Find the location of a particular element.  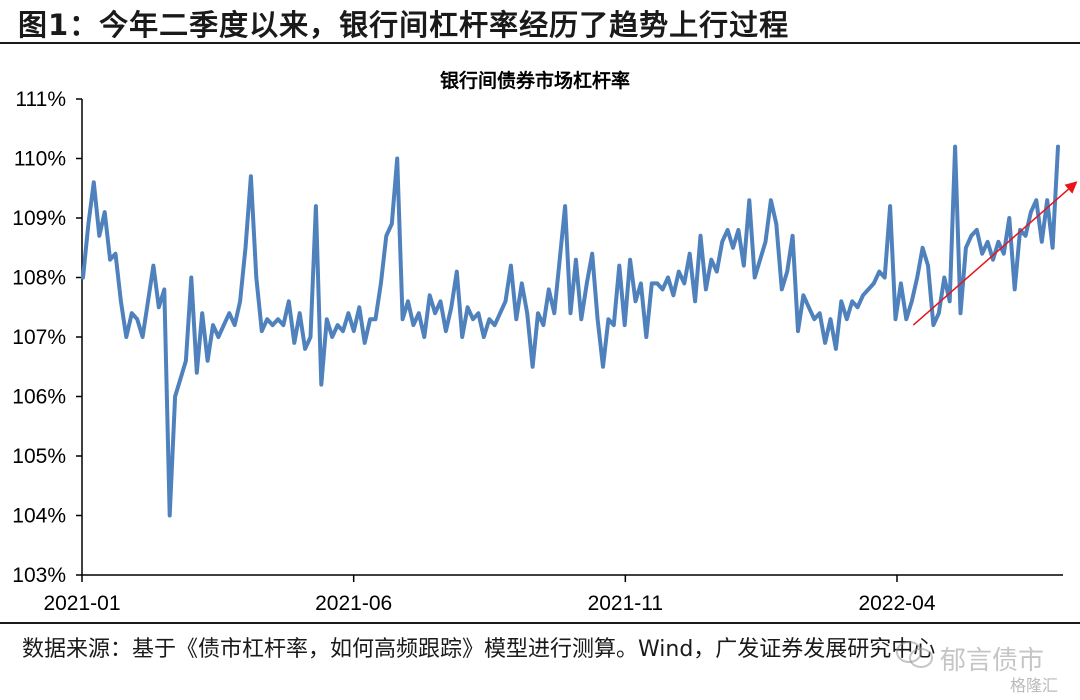

watermark-brand: 格隆汇 is located at coordinates (1034, 685).